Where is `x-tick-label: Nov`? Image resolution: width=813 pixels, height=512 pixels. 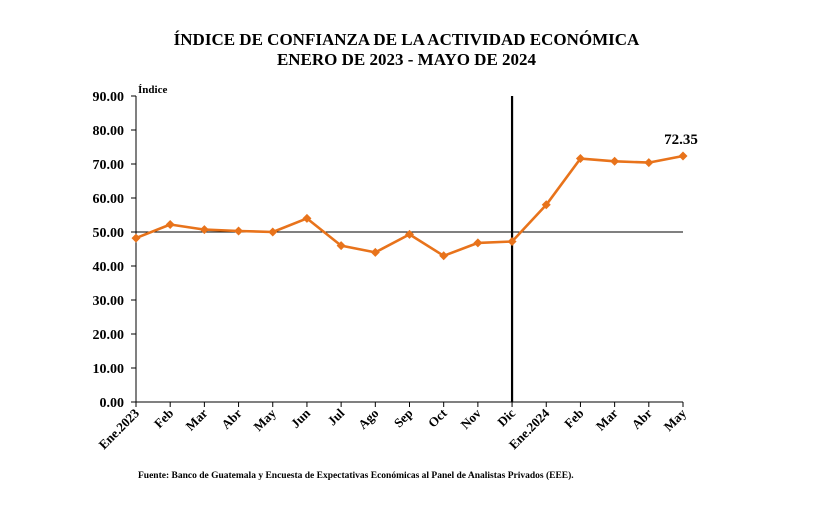
x-tick-label: Nov is located at coordinates (471, 418).